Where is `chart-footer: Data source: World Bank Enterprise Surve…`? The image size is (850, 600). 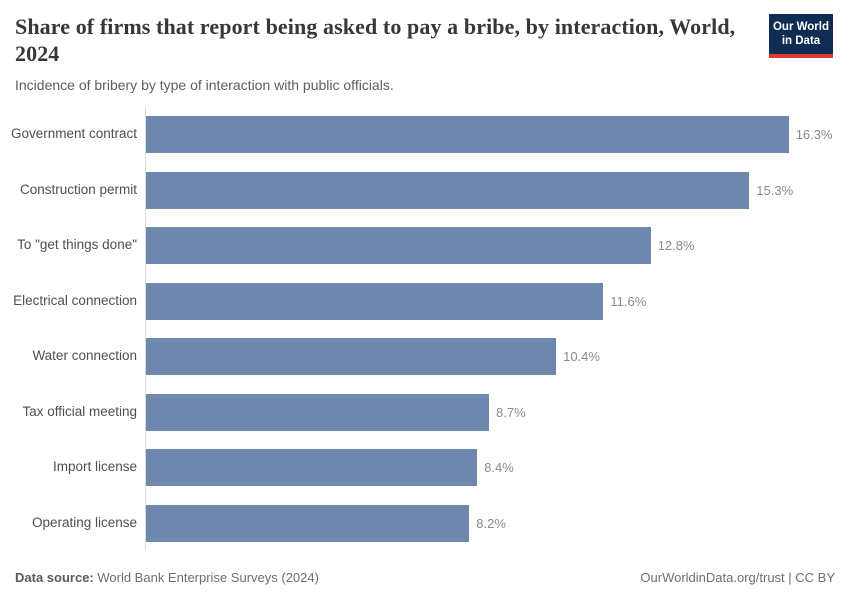
chart-footer: Data source: World Bank Enterprise Surve… is located at coordinates (425, 577).